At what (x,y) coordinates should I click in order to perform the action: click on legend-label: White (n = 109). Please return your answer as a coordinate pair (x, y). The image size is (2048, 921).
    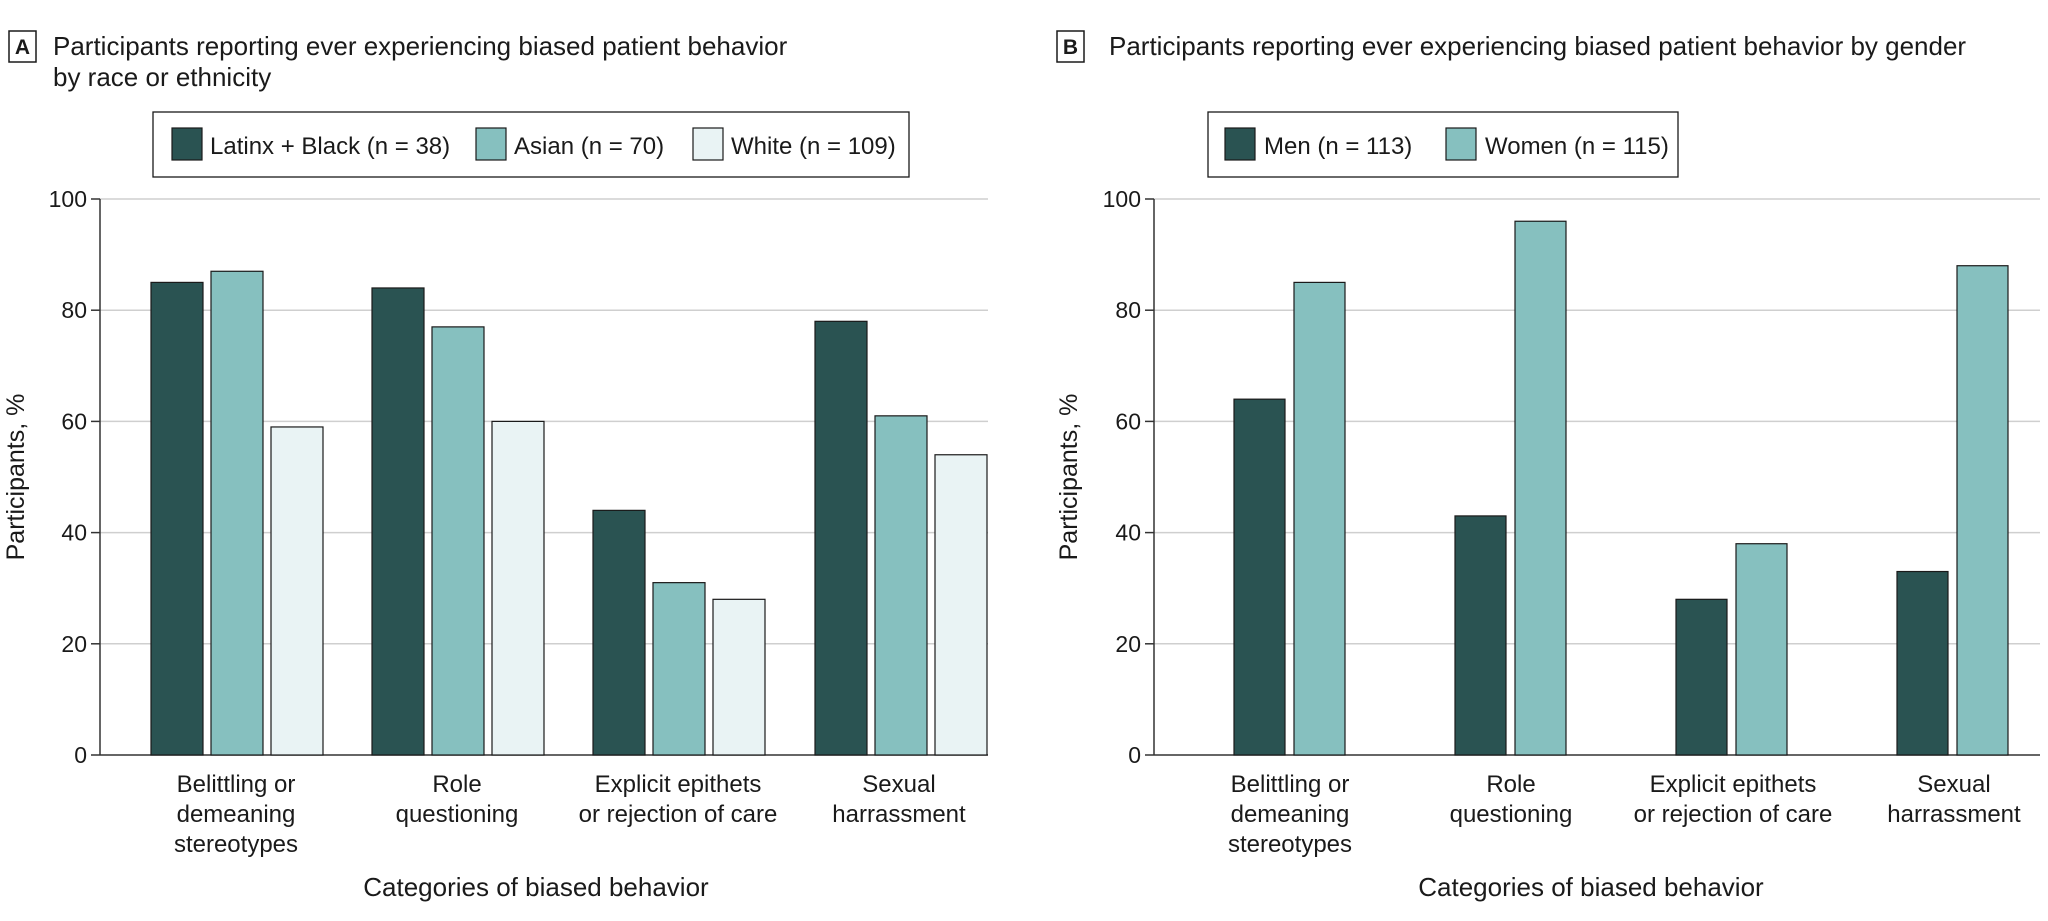
    Looking at the image, I should click on (813, 146).